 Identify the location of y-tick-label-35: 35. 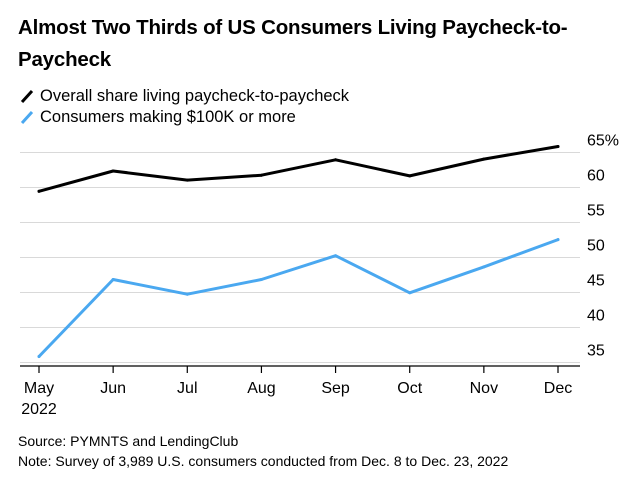
(596, 351).